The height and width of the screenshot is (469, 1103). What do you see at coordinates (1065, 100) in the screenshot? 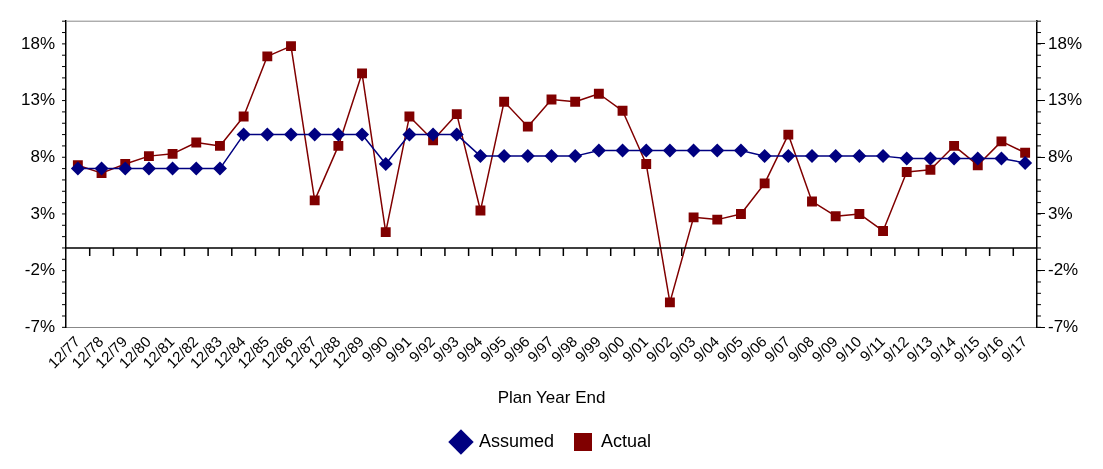
I see `y-tick-label: 13%` at bounding box center [1065, 100].